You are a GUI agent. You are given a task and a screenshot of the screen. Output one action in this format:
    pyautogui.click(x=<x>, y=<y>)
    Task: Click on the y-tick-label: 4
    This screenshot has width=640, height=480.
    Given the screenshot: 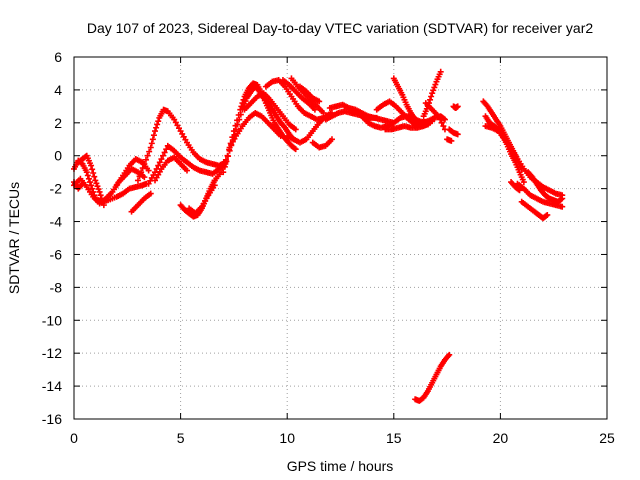 What is the action you would take?
    pyautogui.click(x=58, y=90)
    